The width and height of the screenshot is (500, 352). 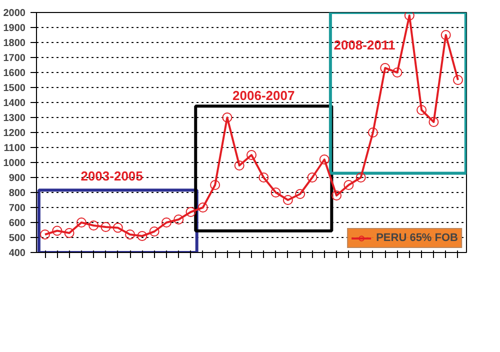 I want to click on y-tick-label: 900, so click(x=17, y=178).